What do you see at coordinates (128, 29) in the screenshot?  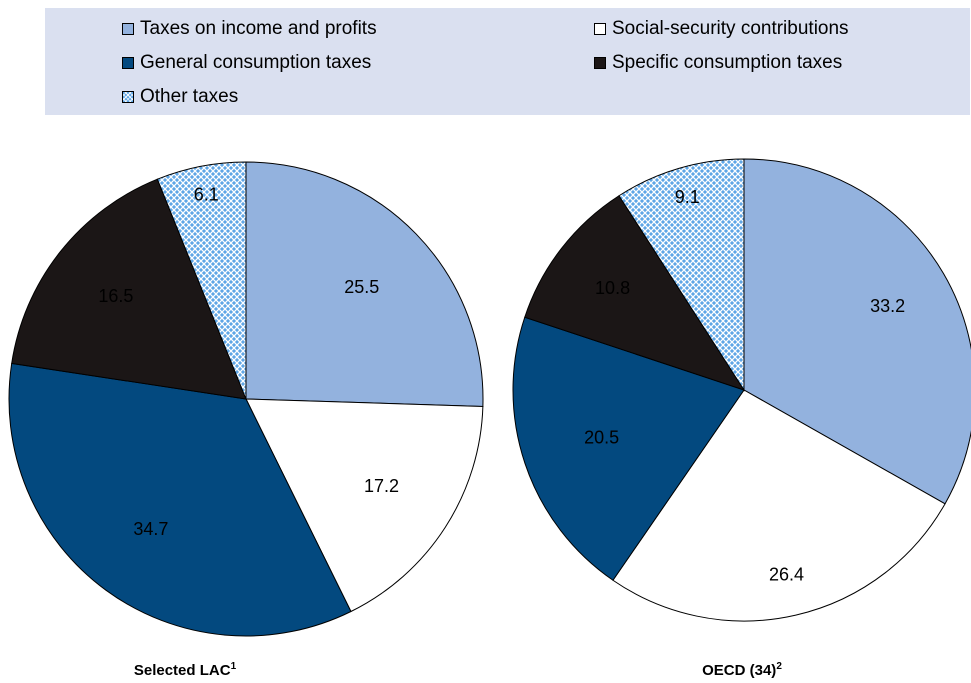 I see `legend-swatch-income-taxes` at bounding box center [128, 29].